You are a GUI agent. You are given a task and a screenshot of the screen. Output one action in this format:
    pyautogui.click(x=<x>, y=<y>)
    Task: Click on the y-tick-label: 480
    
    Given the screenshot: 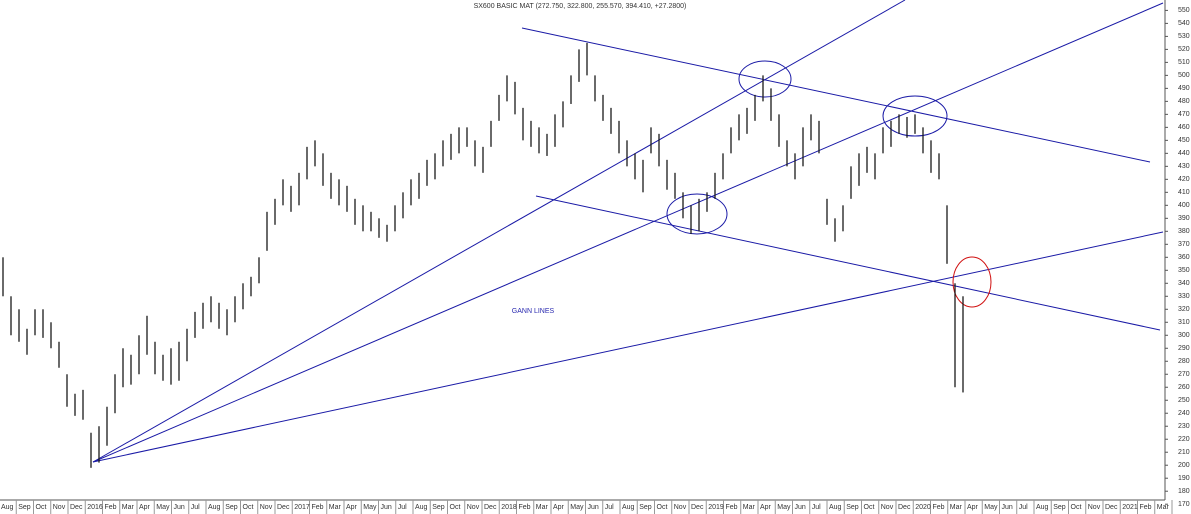 What is the action you would take?
    pyautogui.click(x=1184, y=101)
    